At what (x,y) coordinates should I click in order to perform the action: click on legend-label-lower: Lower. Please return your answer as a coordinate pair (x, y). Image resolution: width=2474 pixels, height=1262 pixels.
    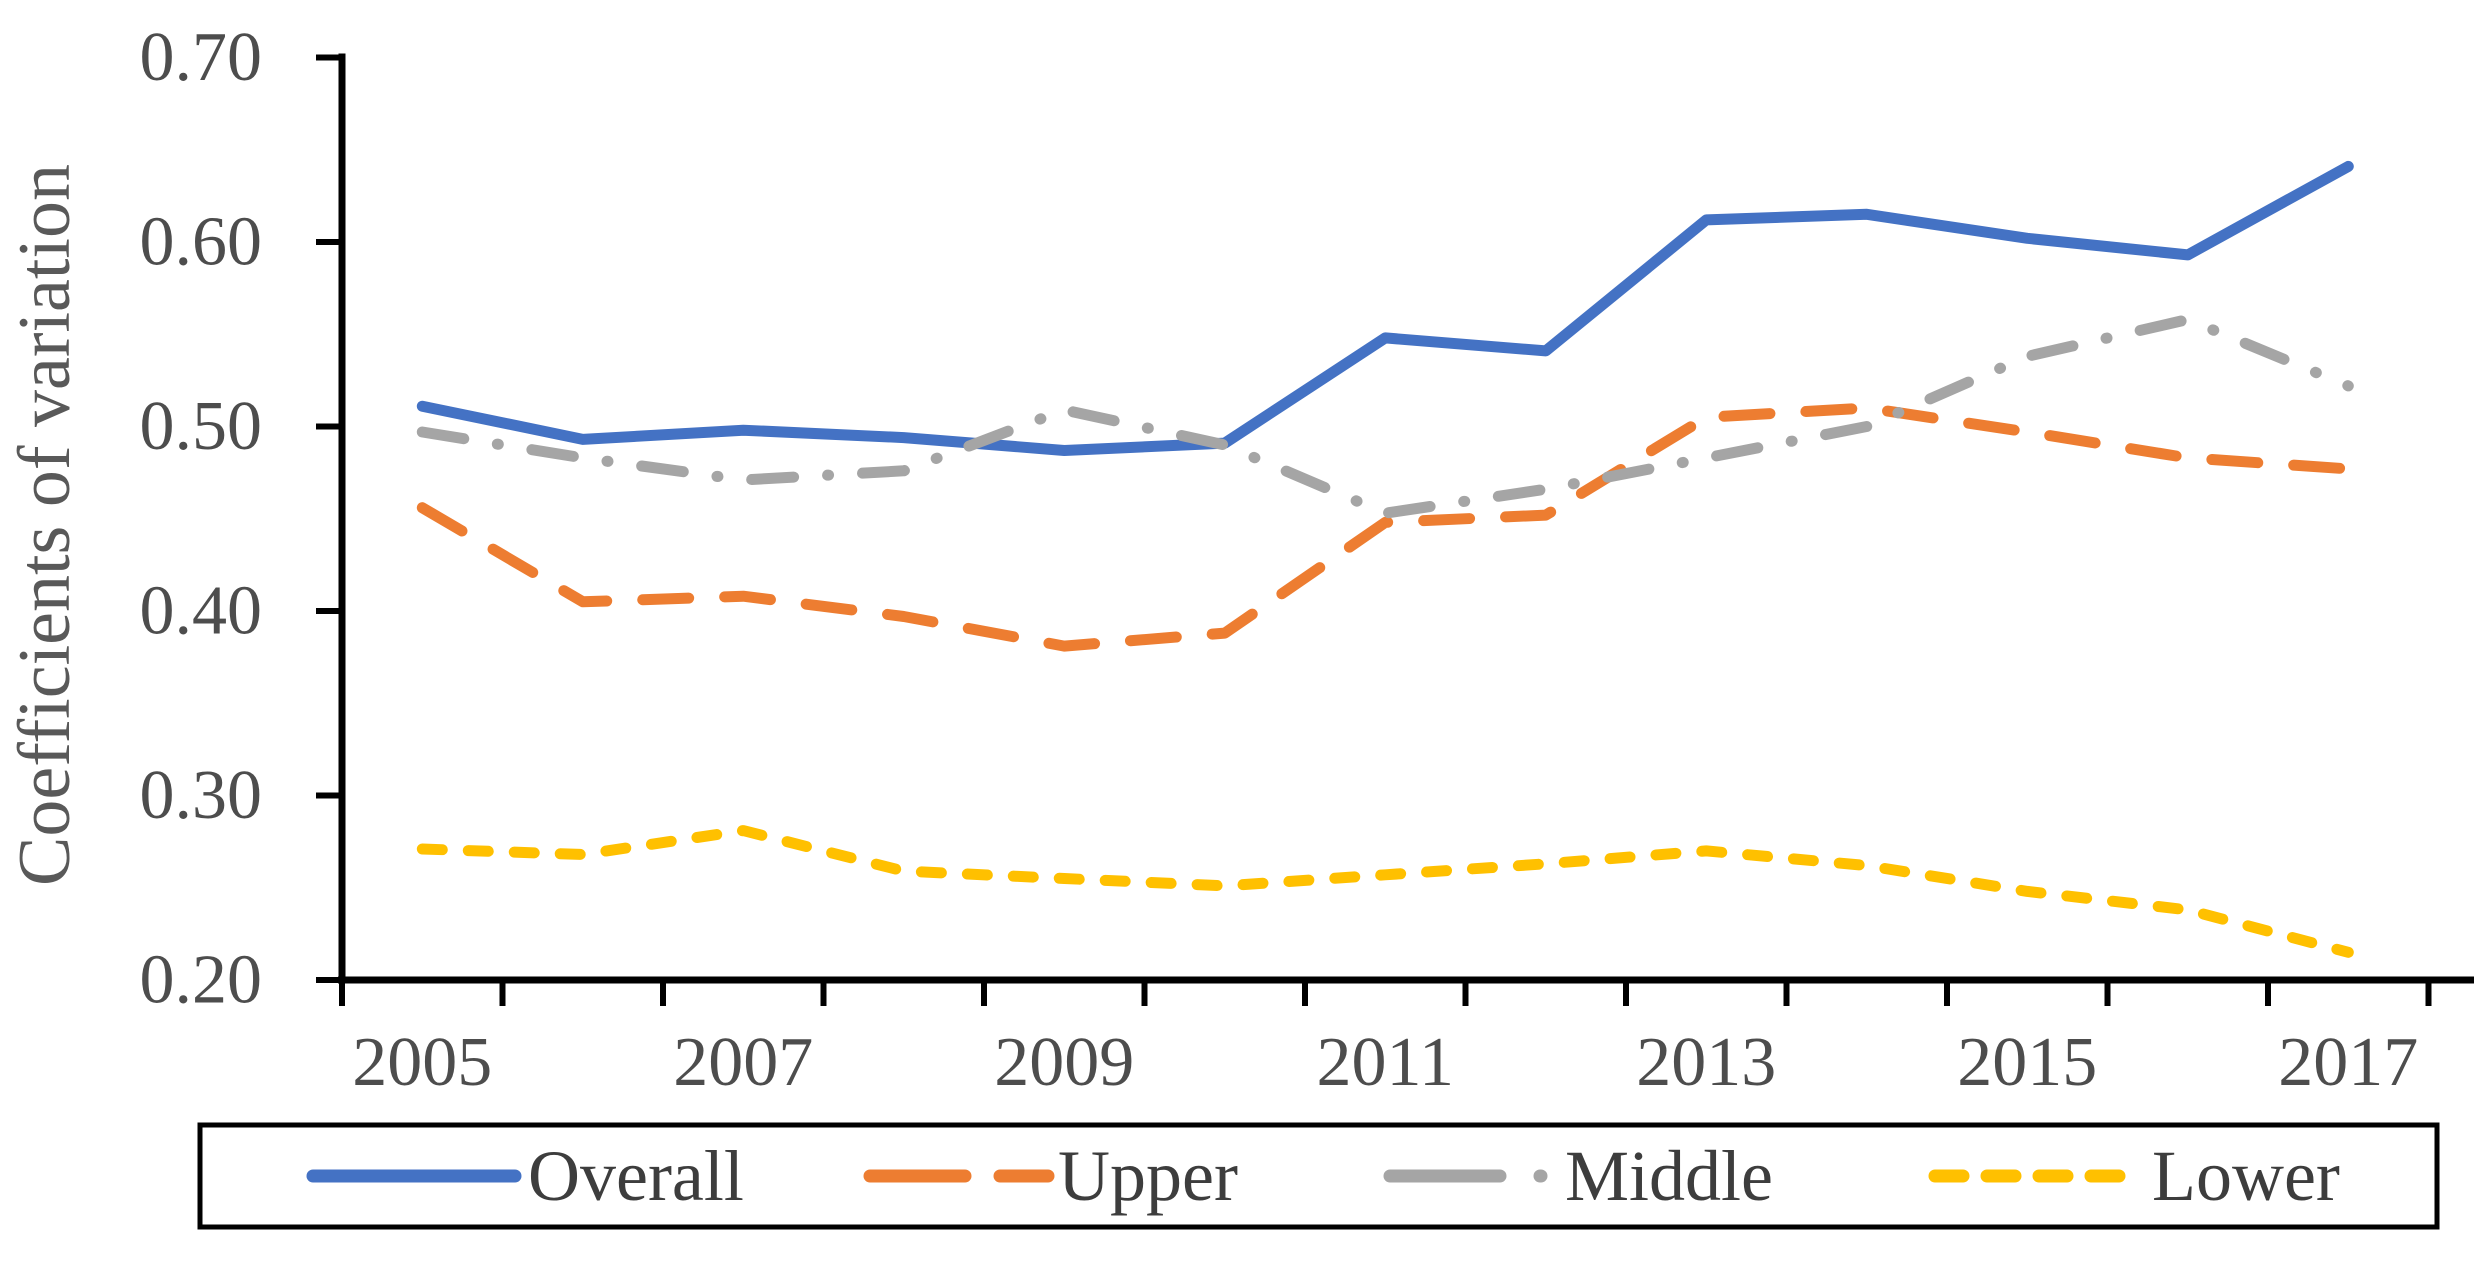
    Looking at the image, I should click on (2246, 1176).